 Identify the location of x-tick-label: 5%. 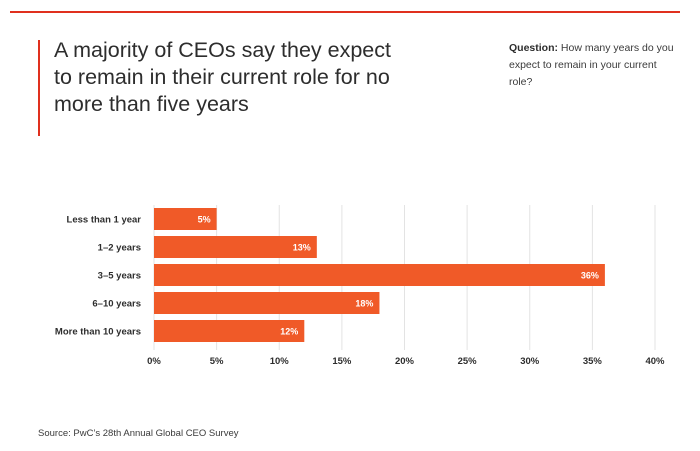
(217, 361).